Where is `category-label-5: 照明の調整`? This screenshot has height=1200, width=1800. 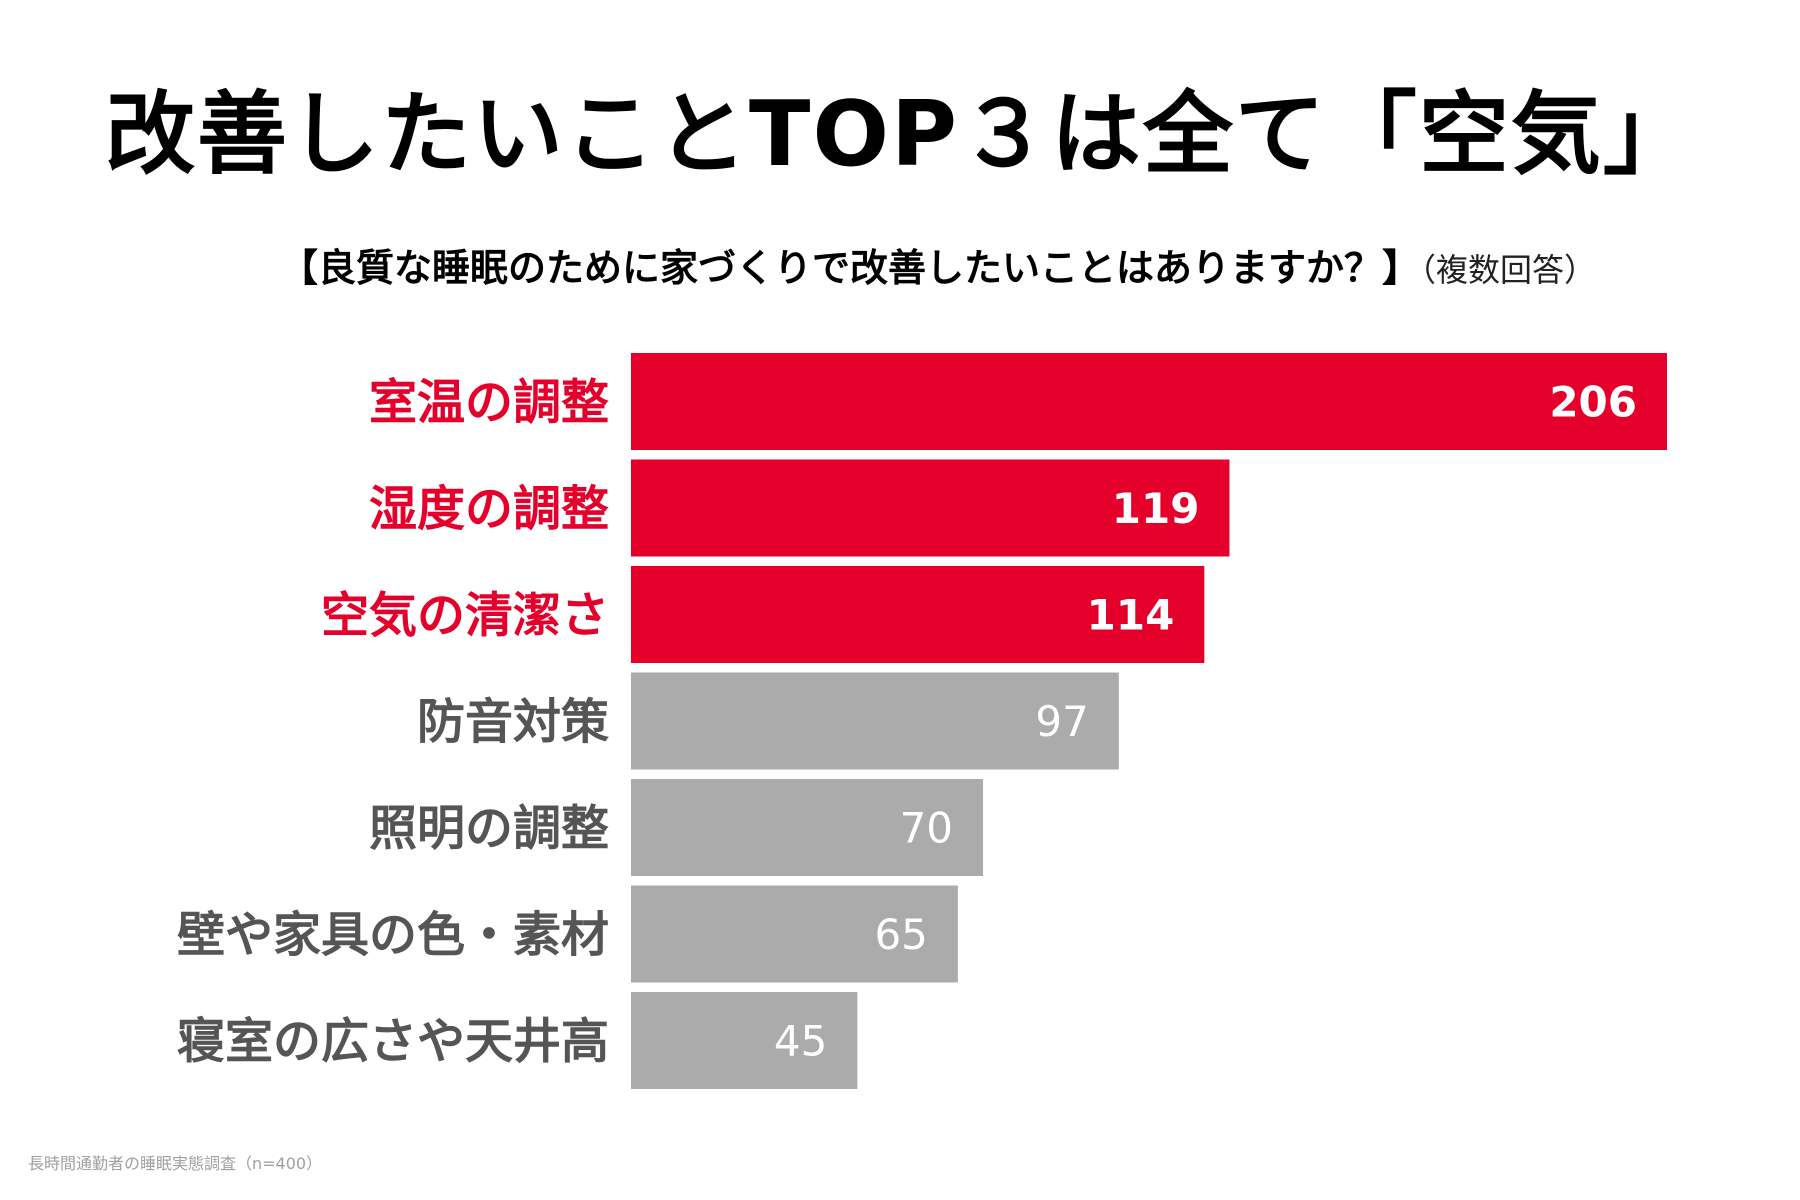 category-label-5: 照明の調整 is located at coordinates (489, 829).